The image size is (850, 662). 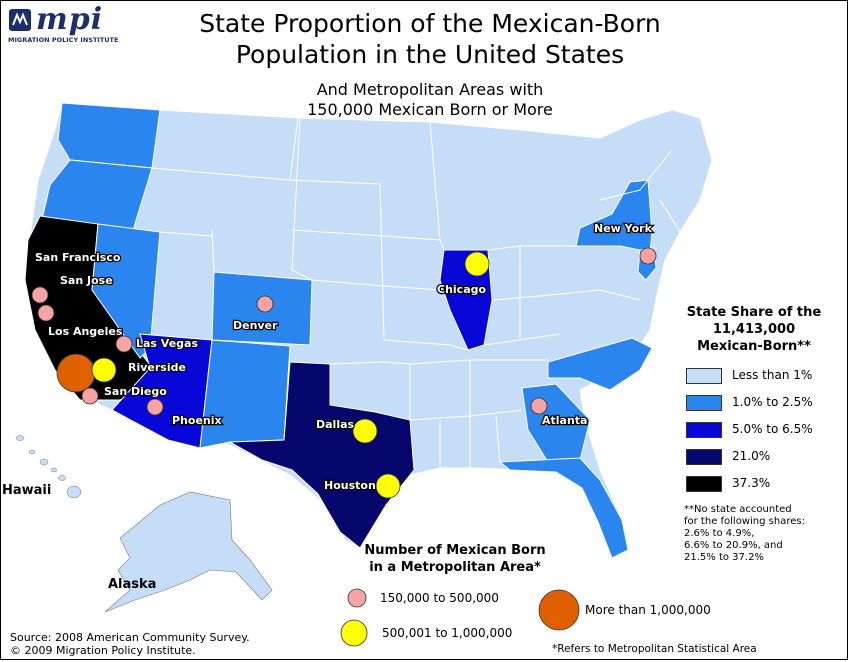 What do you see at coordinates (167, 343) in the screenshot?
I see `label-las-vegas: Las Vegas` at bounding box center [167, 343].